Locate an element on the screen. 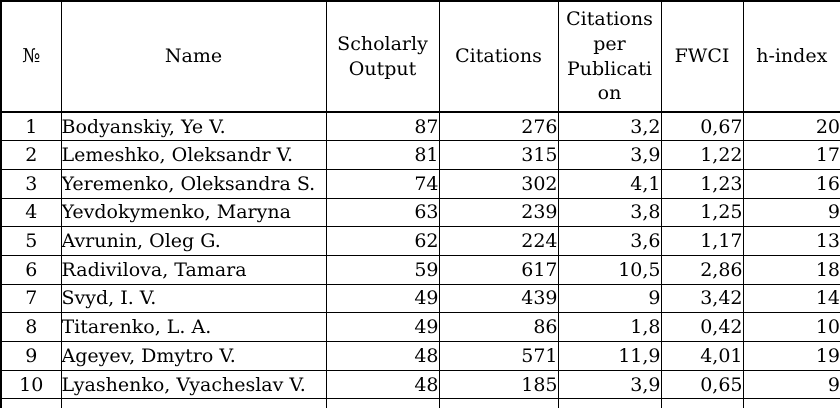  cell-citations: 239 is located at coordinates (498, 212).